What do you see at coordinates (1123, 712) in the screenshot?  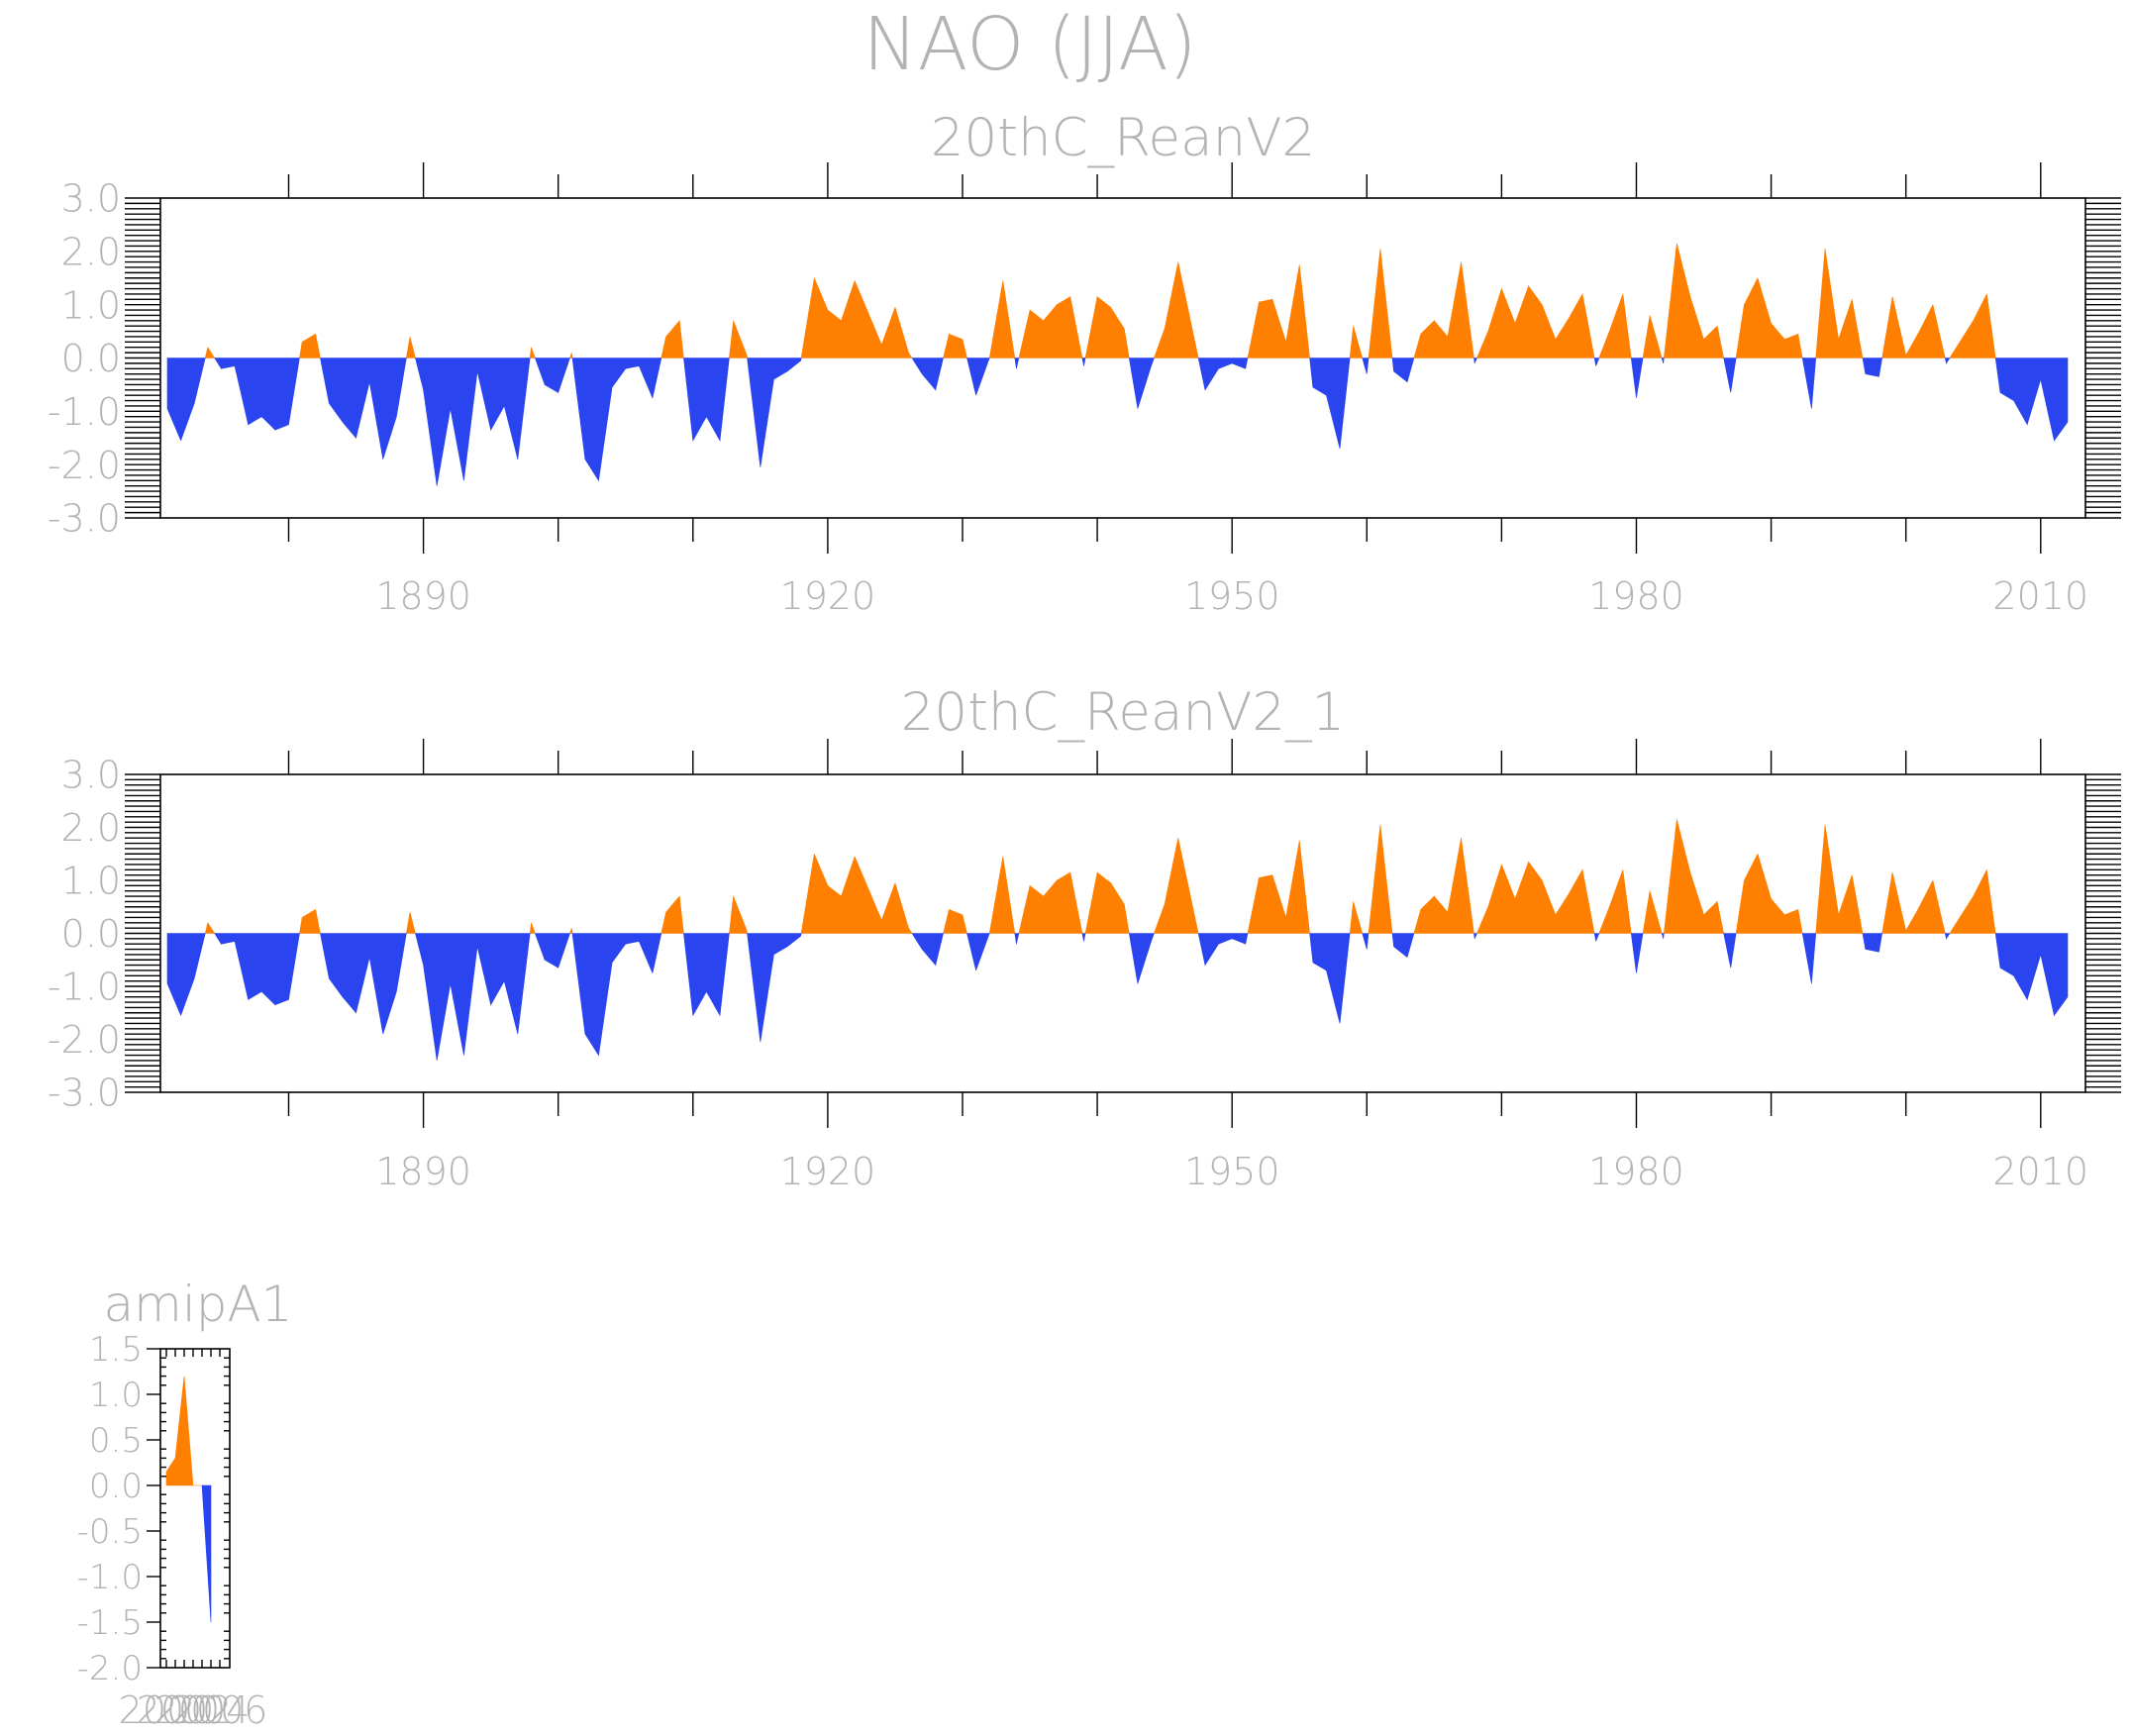 I see `panel-title-20thc-reanv2-1: 20thC_ReanV2_1` at bounding box center [1123, 712].